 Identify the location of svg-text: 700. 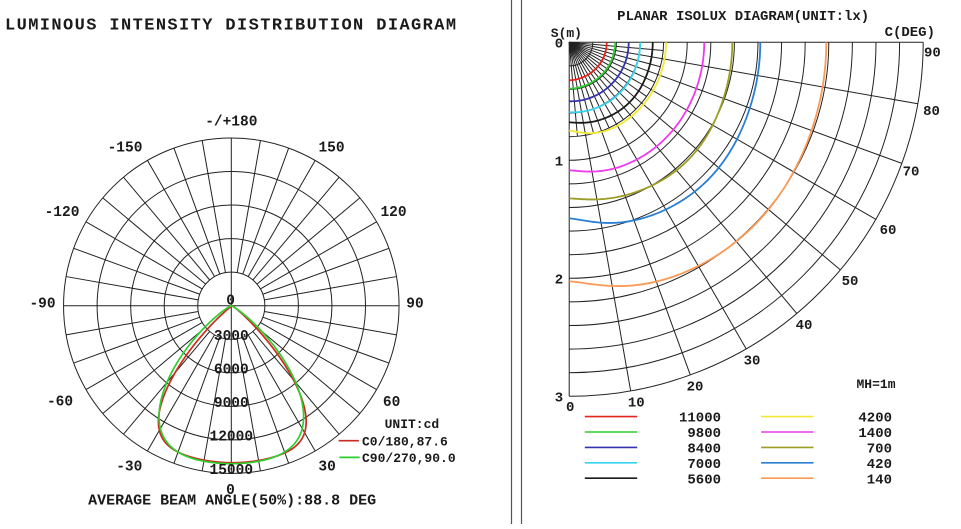
(879, 450).